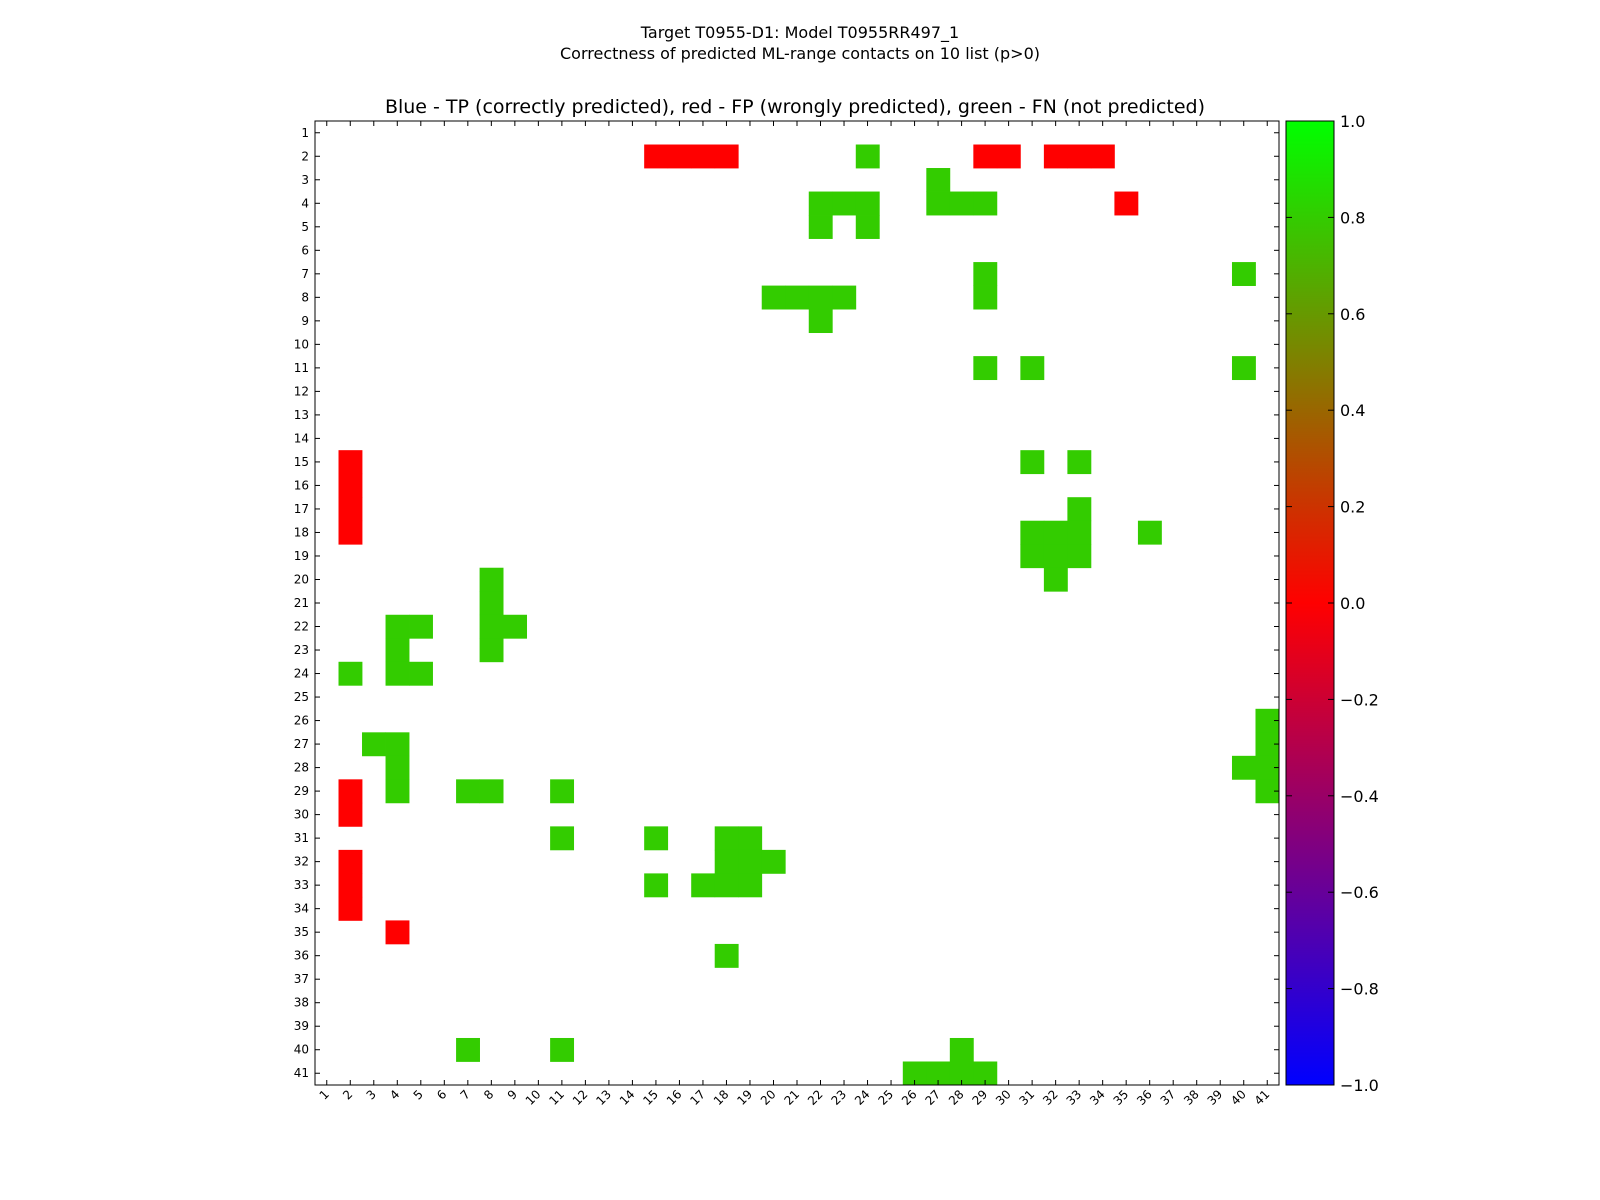  I want to click on x-tick-label: 33, so click(1074, 1097).